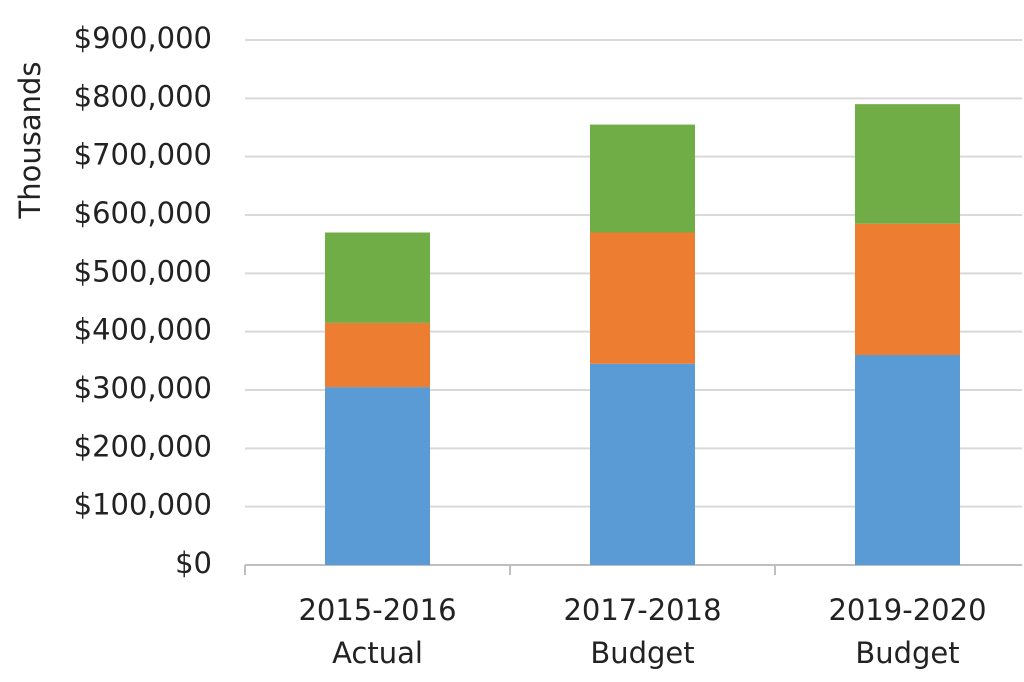  What do you see at coordinates (143, 213) in the screenshot?
I see `y-tick-label: $600,000` at bounding box center [143, 213].